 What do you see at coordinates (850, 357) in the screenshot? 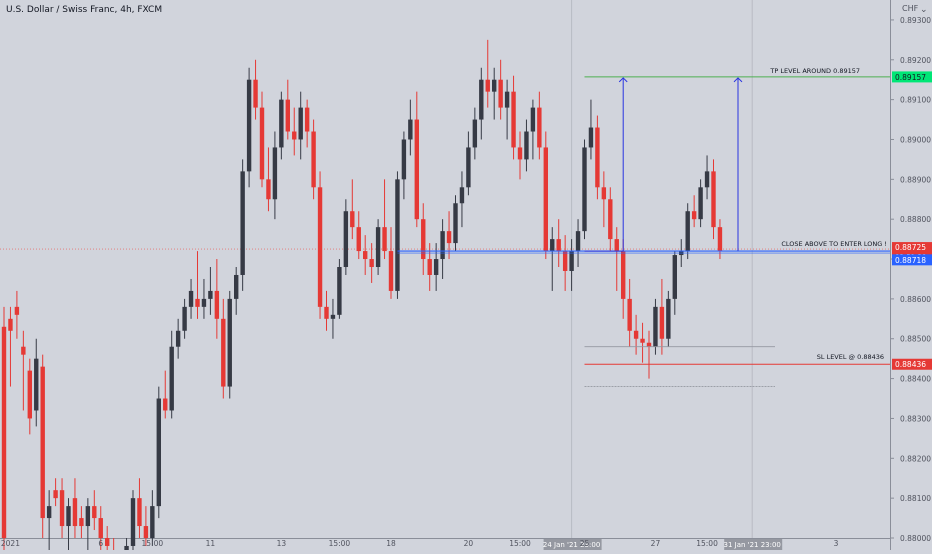
I see `sl-level-label: SL LEVEL @ 0.88436` at bounding box center [850, 357].